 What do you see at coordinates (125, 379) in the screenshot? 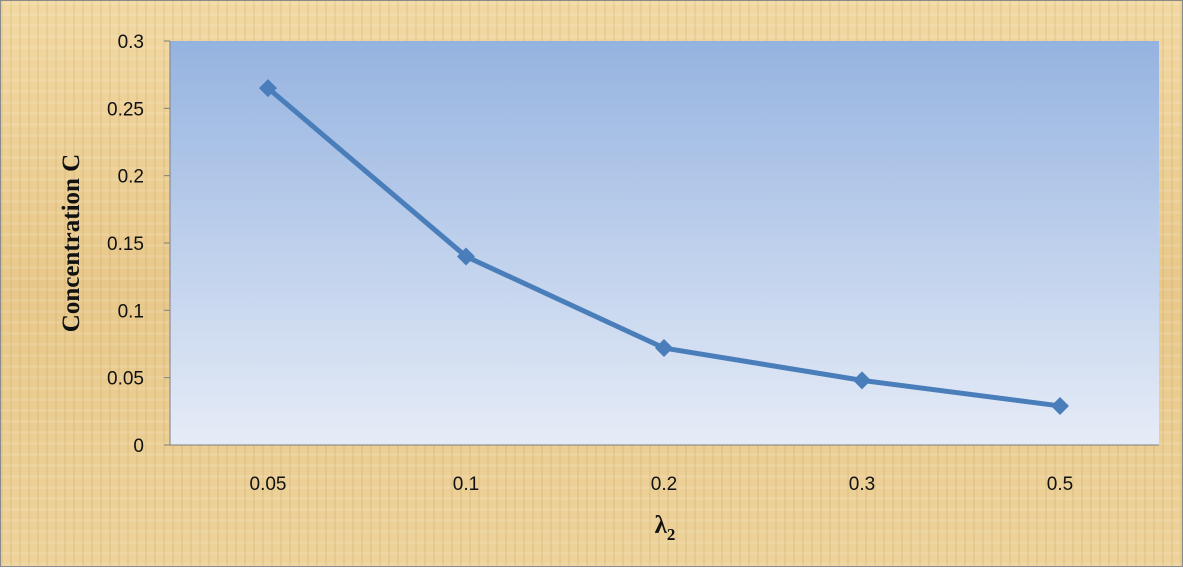
I see `y-tick-label: 0.05` at bounding box center [125, 379].